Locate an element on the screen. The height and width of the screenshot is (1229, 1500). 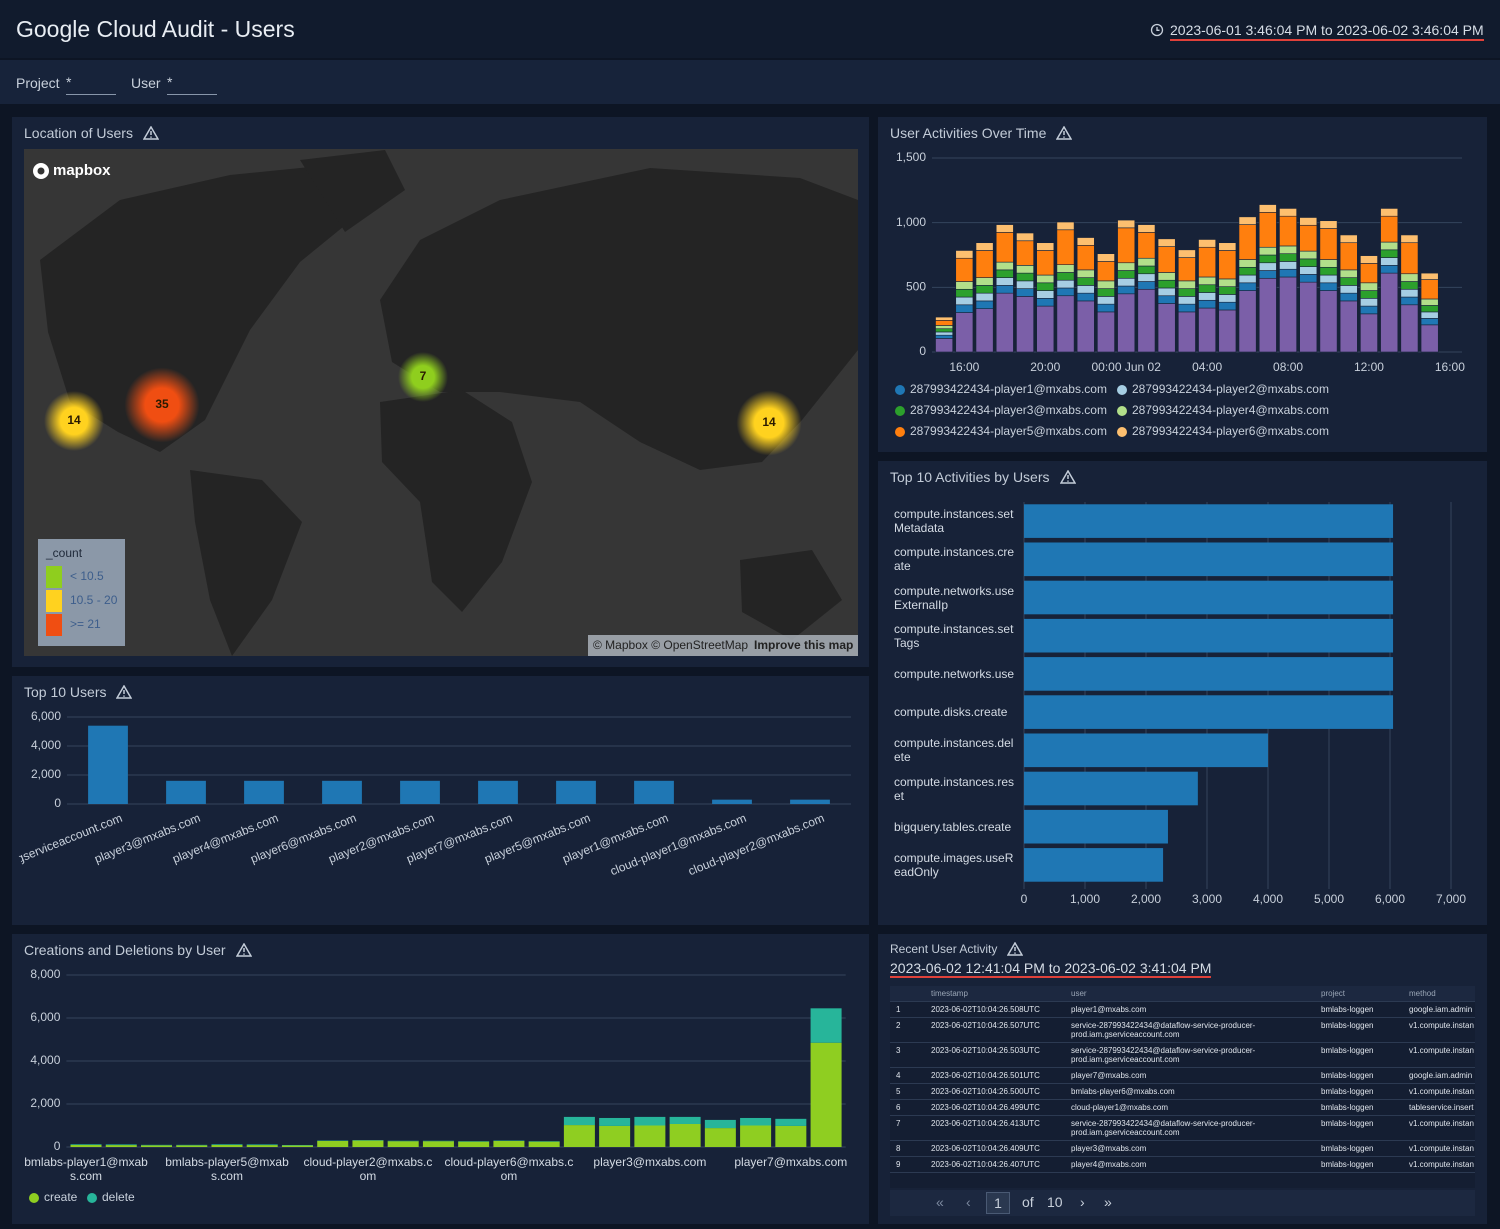
cluster is located at coordinates (769, 423).